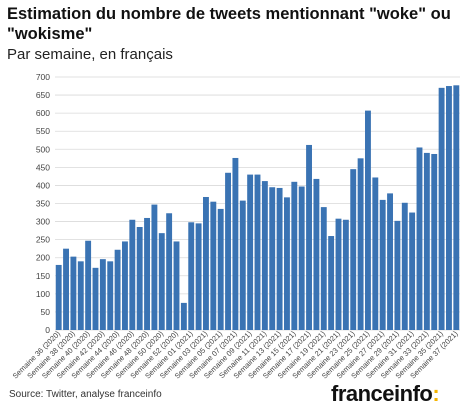 The width and height of the screenshot is (473, 410). What do you see at coordinates (43, 95) in the screenshot?
I see `y-tick-label: 650` at bounding box center [43, 95].